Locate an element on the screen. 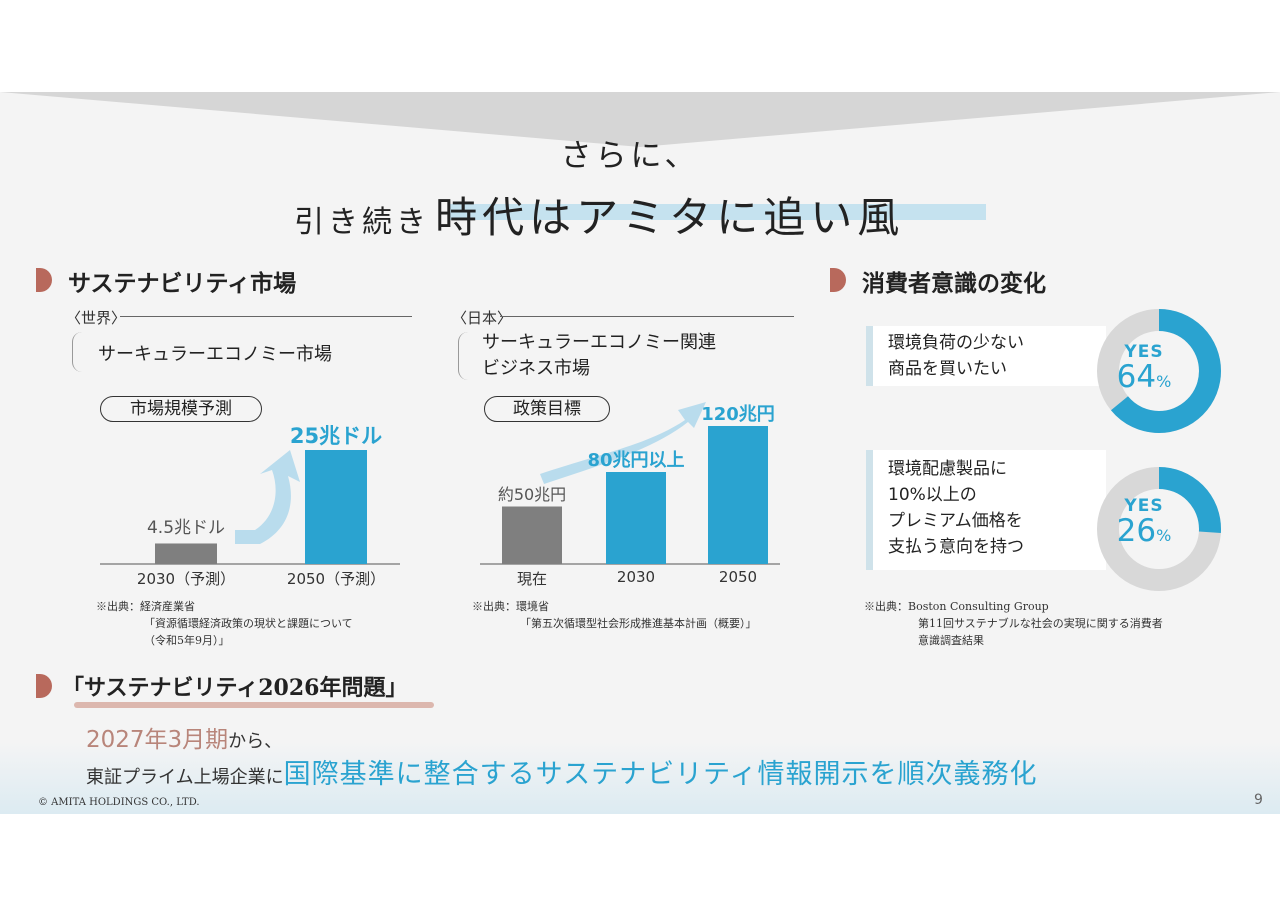 Image resolution: width=1280 pixels, height=905 pixels. consumer-source-line: ※出典：Boston Consulting Group is located at coordinates (956, 606).